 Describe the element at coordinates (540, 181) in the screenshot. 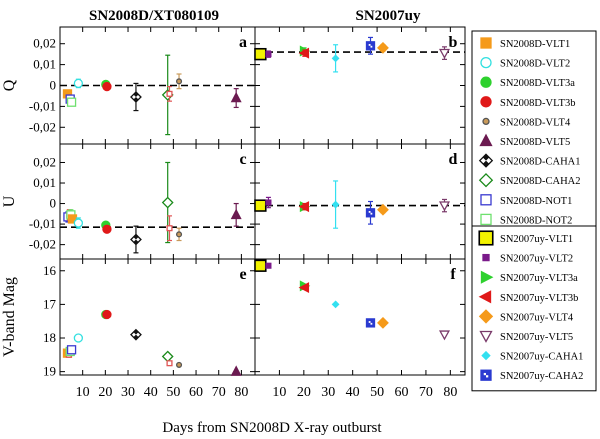

I see `legend-label: SN2008D-CAHA2` at that location.